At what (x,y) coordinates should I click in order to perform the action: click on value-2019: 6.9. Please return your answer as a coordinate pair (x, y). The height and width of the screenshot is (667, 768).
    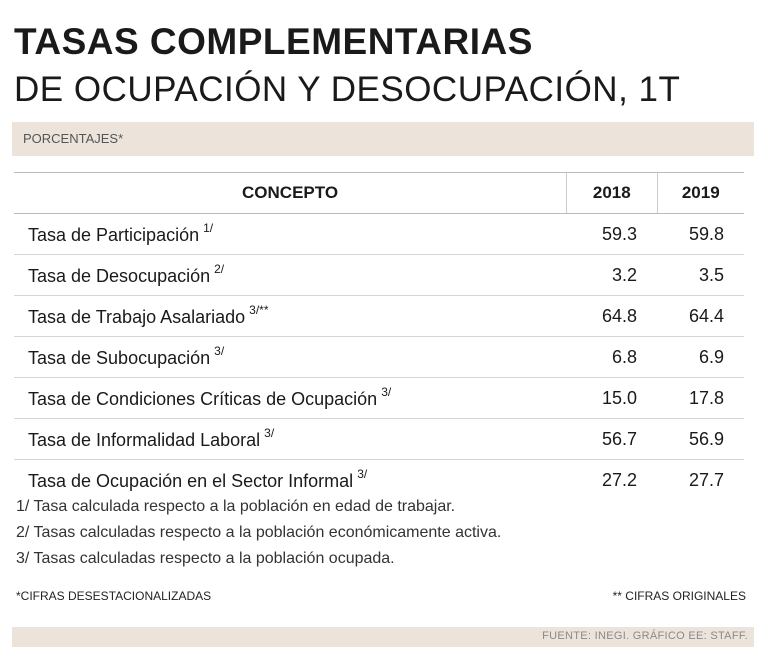
    Looking at the image, I should click on (700, 357).